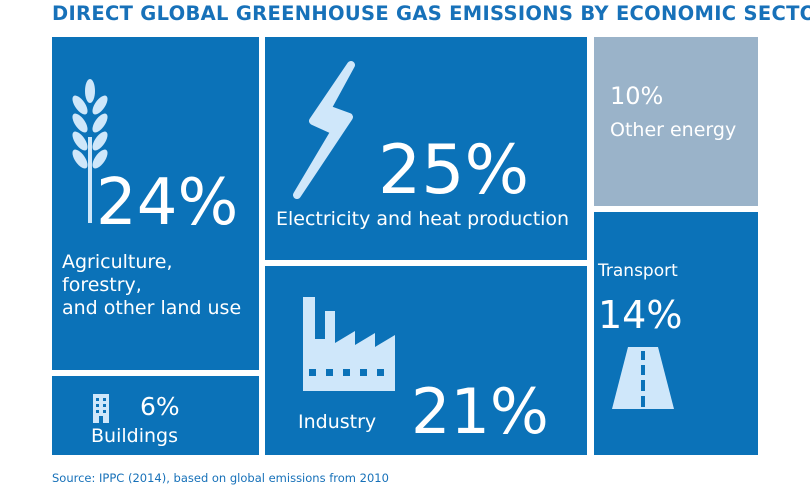 Image resolution: width=810 pixels, height=486 pixels. I want to click on industry-percent: 21%, so click(480, 411).